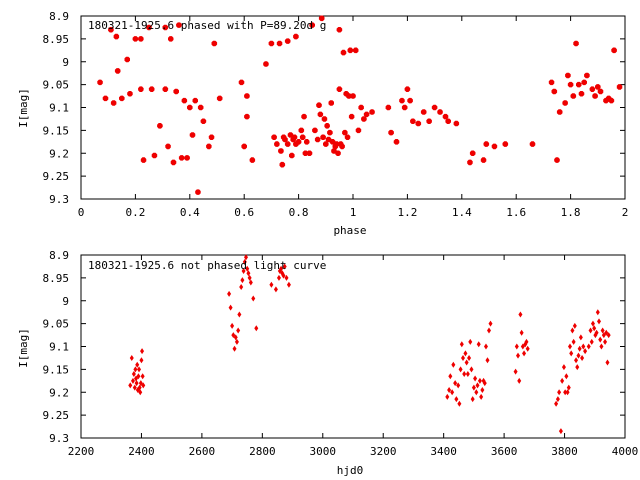 The width and height of the screenshot is (640, 480). I want to click on unphased-x-tick-label: 3000, so click(323, 451).